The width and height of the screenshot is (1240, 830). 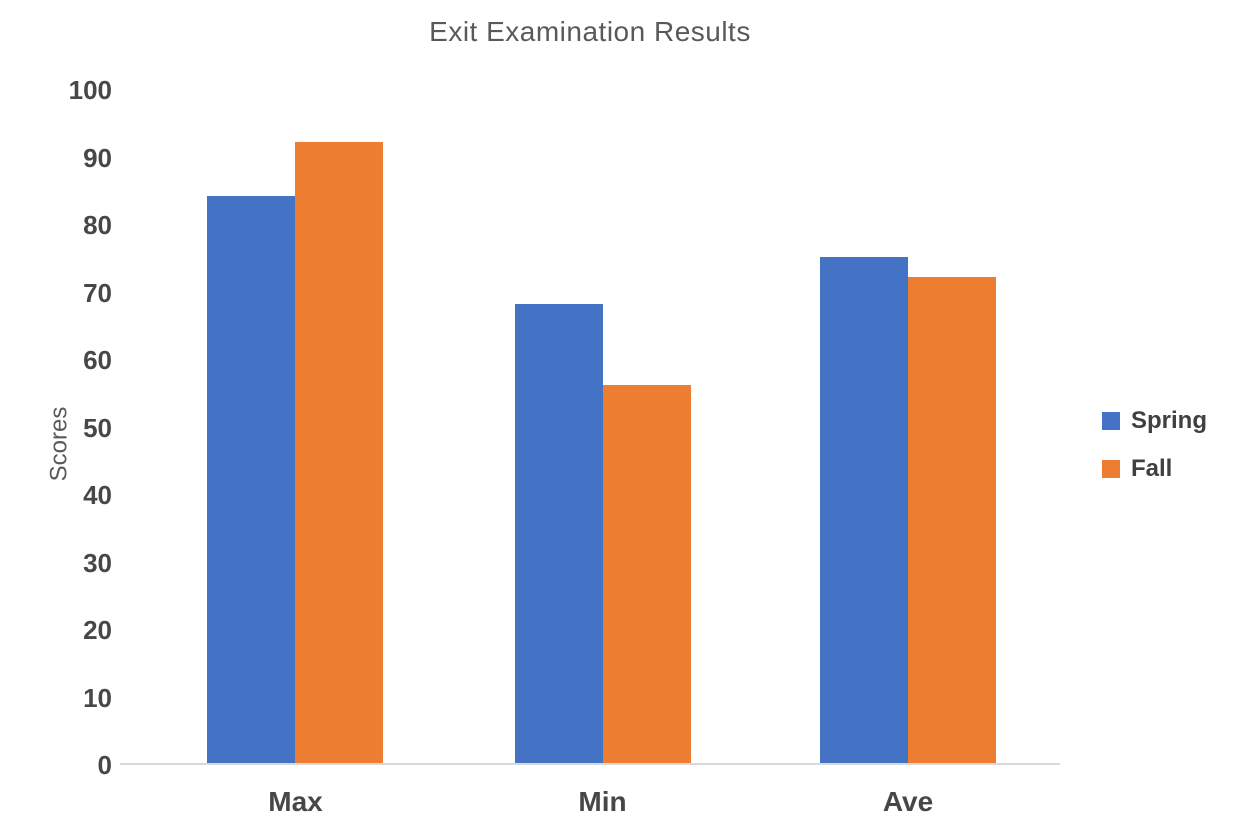 I want to click on legend-label: Fall, so click(x=1152, y=468).